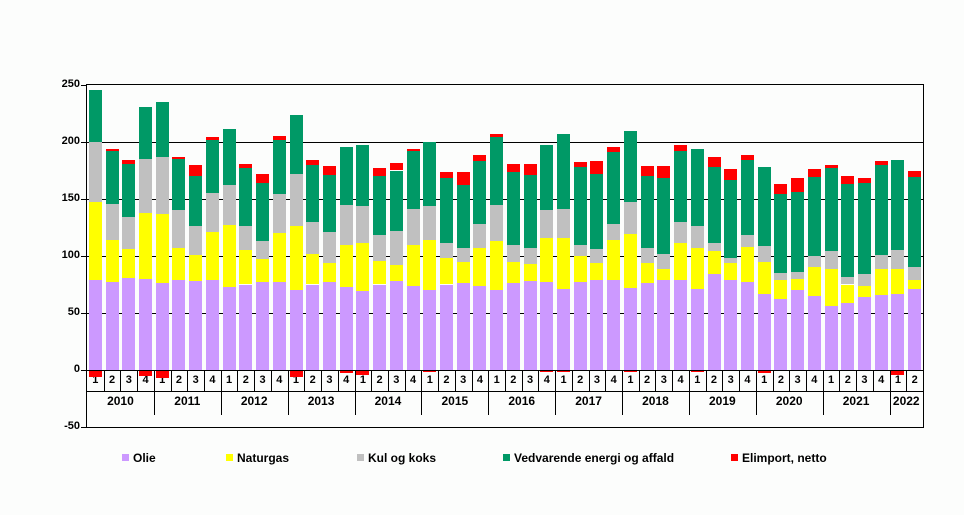 Image resolution: width=964 pixels, height=515 pixels. Describe the element at coordinates (789, 401) in the screenshot. I see `year-label: 2020` at that location.